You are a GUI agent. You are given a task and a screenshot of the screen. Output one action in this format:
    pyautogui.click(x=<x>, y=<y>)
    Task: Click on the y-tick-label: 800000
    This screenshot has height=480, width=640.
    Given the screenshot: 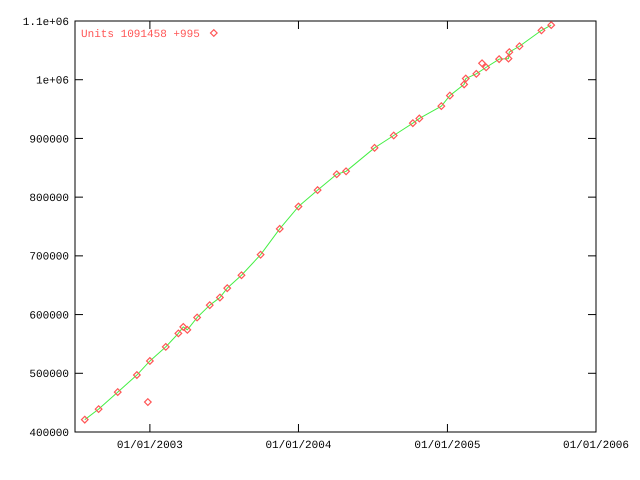 What is the action you would take?
    pyautogui.click(x=49, y=198)
    